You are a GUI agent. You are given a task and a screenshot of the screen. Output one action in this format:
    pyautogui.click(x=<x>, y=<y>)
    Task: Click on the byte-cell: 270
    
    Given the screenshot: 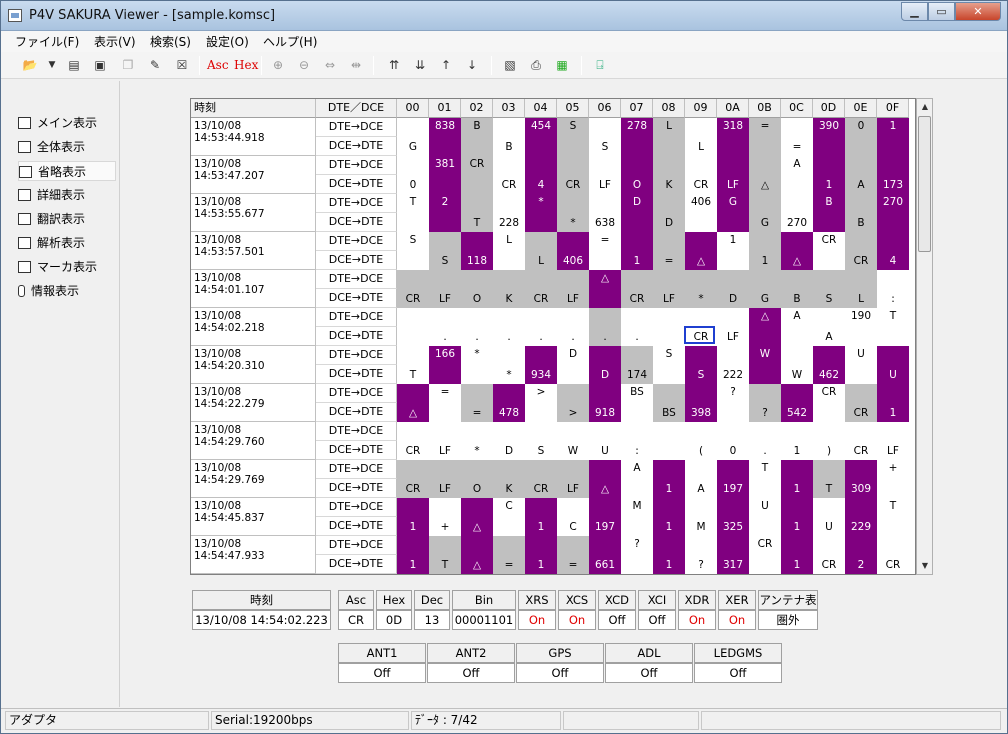 What is the action you would take?
    pyautogui.click(x=797, y=222)
    